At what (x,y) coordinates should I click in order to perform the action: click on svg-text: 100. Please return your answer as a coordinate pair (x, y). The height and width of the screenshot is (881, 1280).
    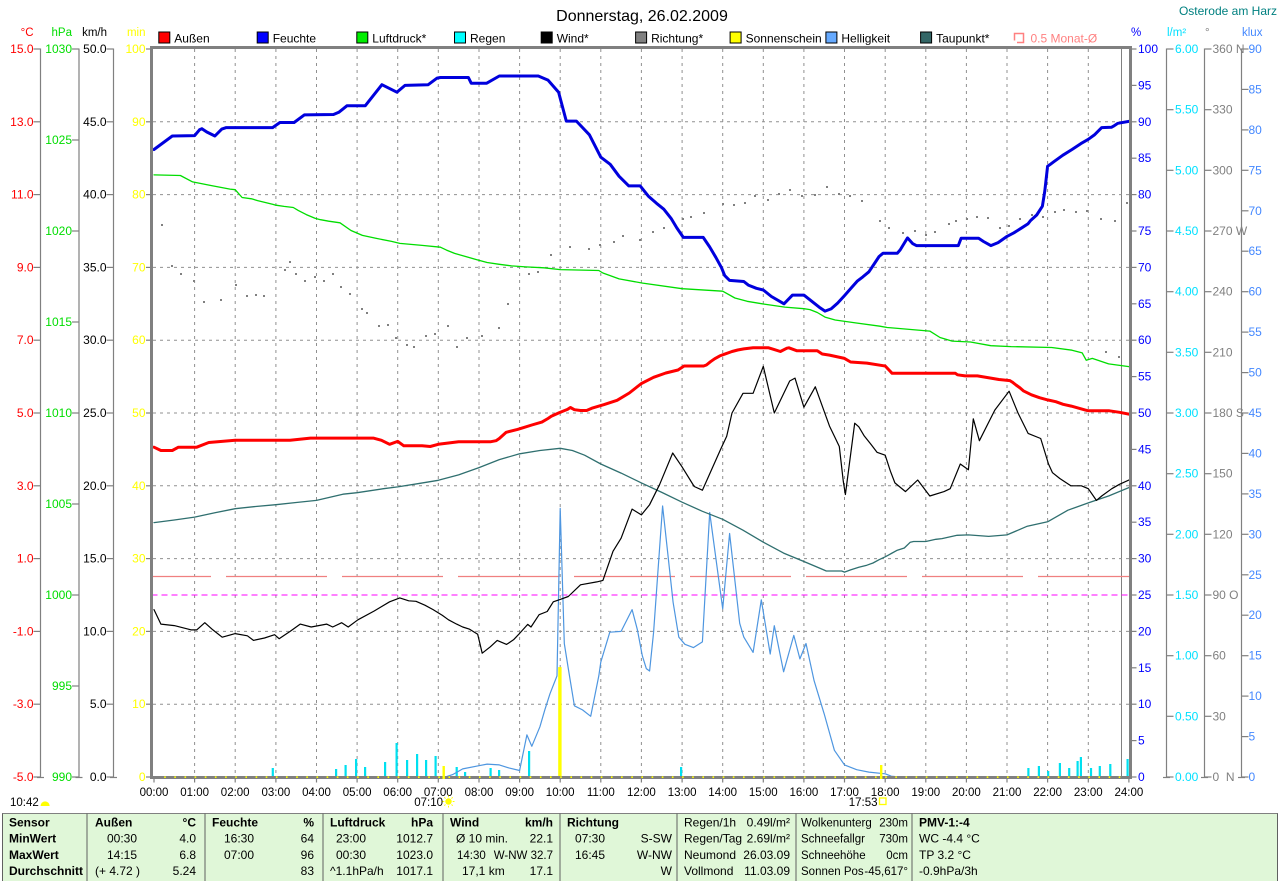
    Looking at the image, I should click on (1148, 49).